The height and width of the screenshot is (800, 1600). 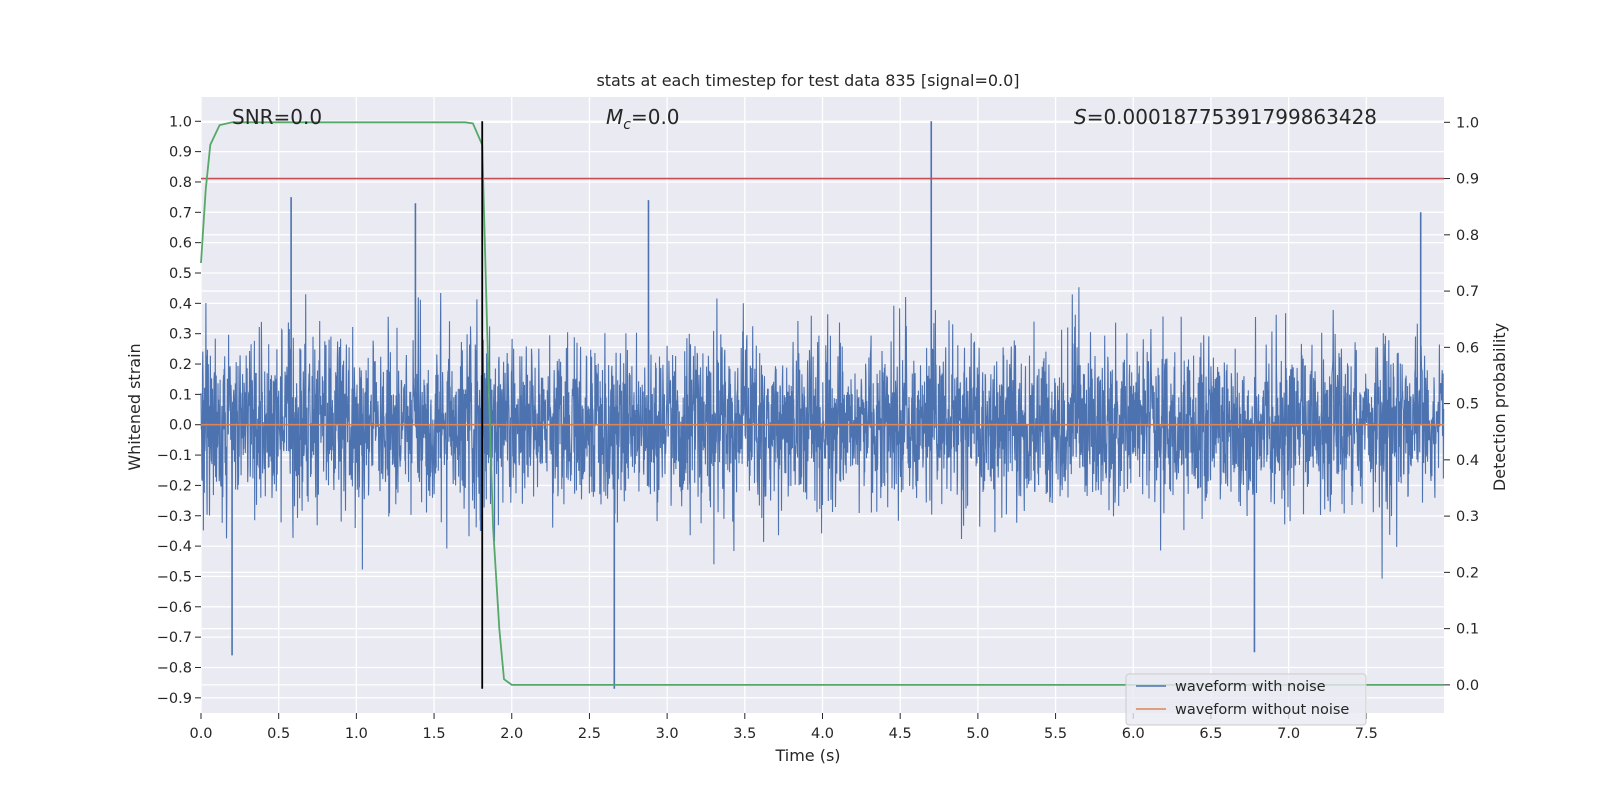 What do you see at coordinates (1288, 734) in the screenshot?
I see `x-tick-label: 7.0` at bounding box center [1288, 734].